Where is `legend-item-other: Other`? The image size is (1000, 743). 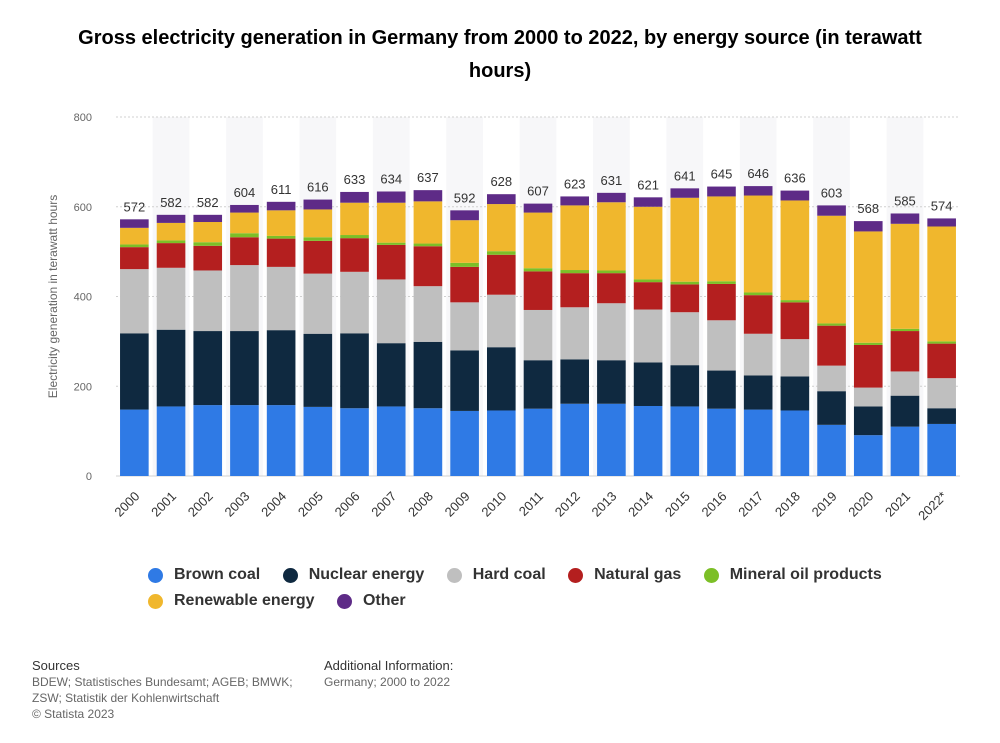 legend-item-other: Other is located at coordinates (371, 601).